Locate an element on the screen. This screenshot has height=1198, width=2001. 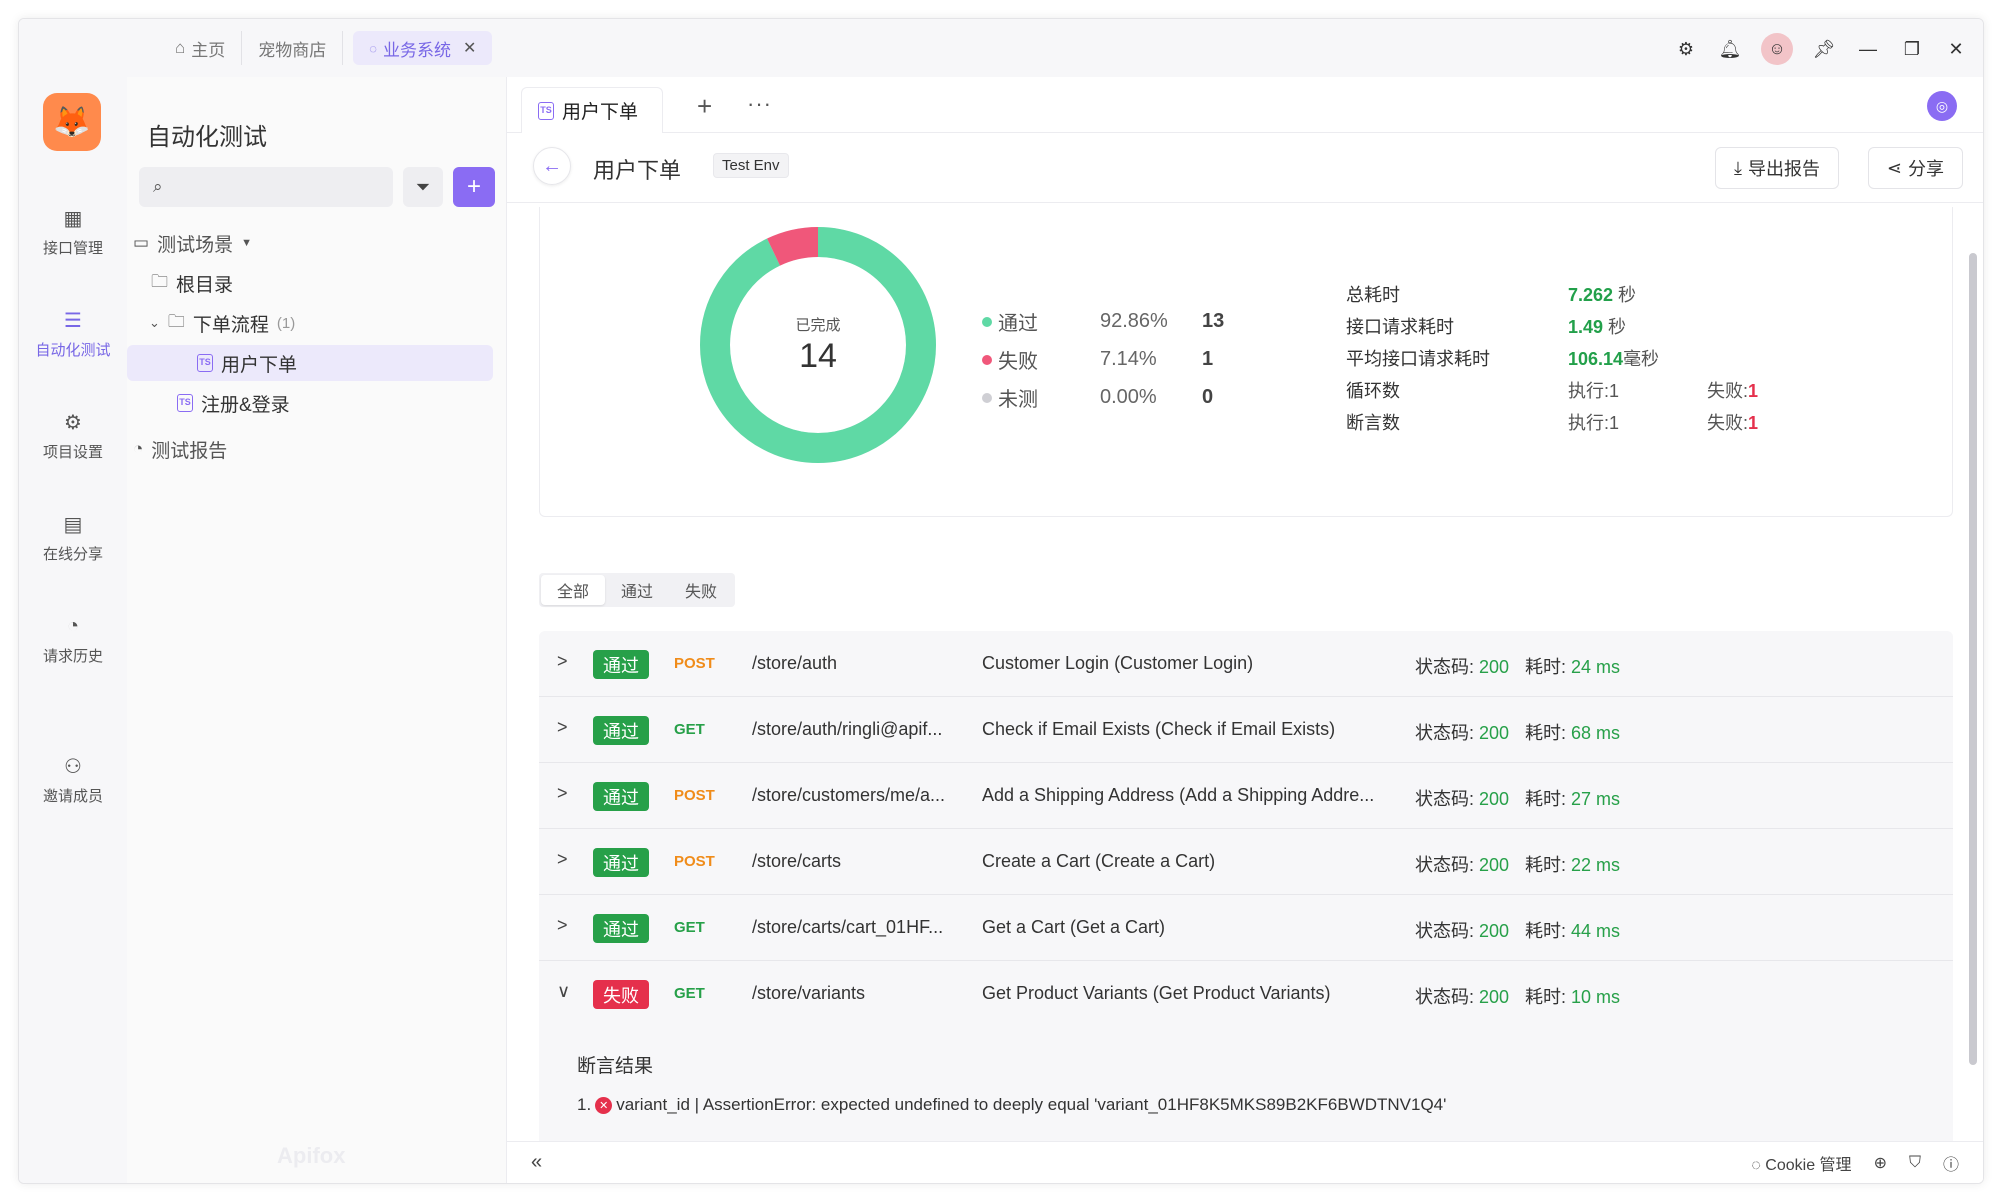
request-desc: Get a Cart (Get a Cart) is located at coordinates (1074, 927).